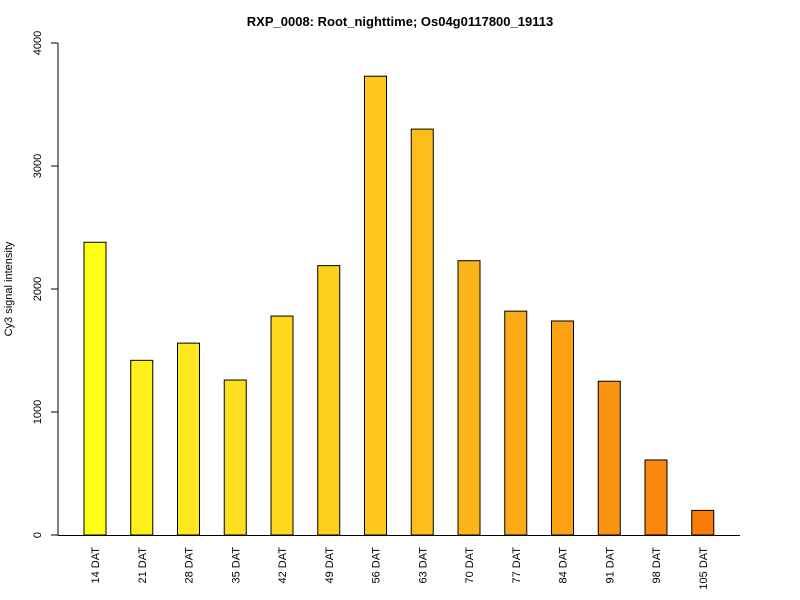 This screenshot has height=600, width=800. What do you see at coordinates (45, 284) in the screenshot?
I see `y-axis: 0 1000 2000 3000 4000` at bounding box center [45, 284].